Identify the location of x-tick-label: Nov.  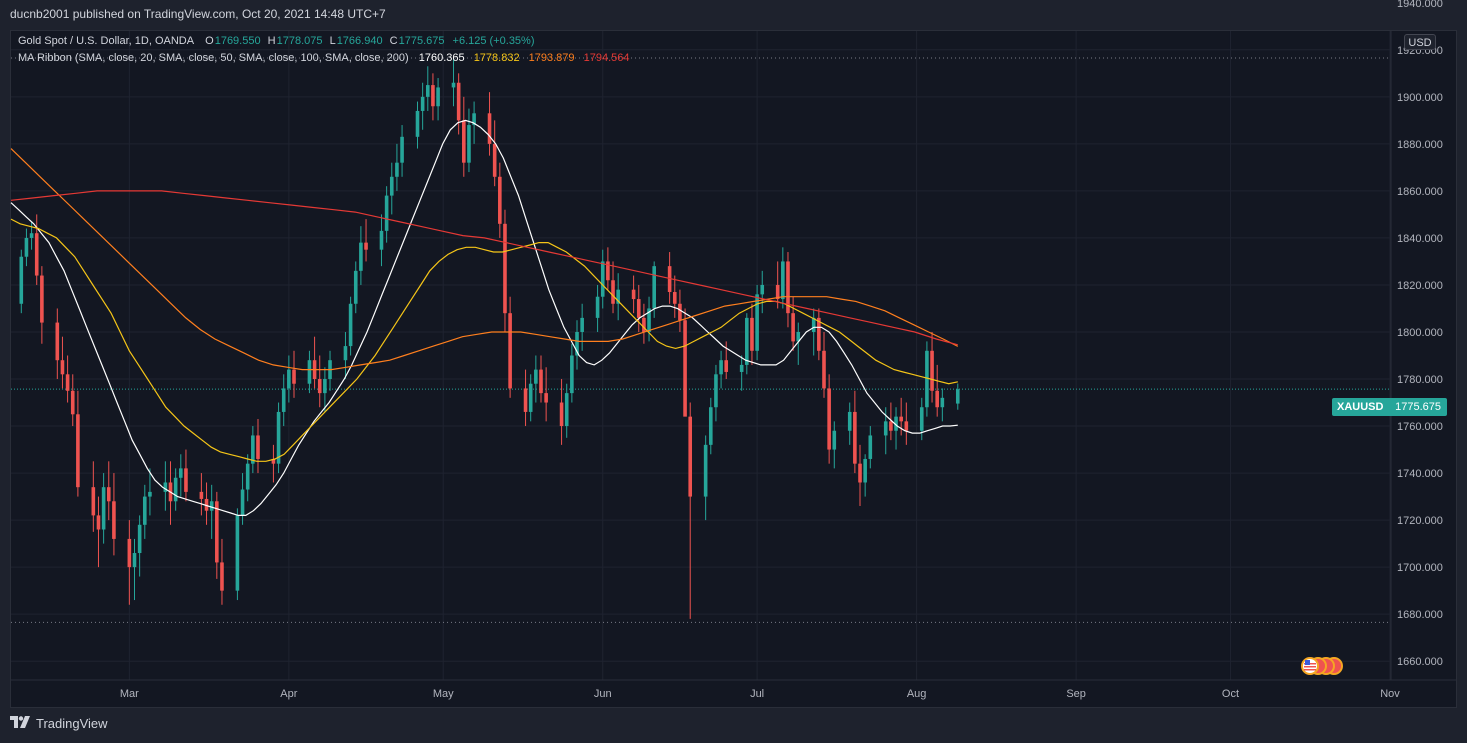
(1390, 694).